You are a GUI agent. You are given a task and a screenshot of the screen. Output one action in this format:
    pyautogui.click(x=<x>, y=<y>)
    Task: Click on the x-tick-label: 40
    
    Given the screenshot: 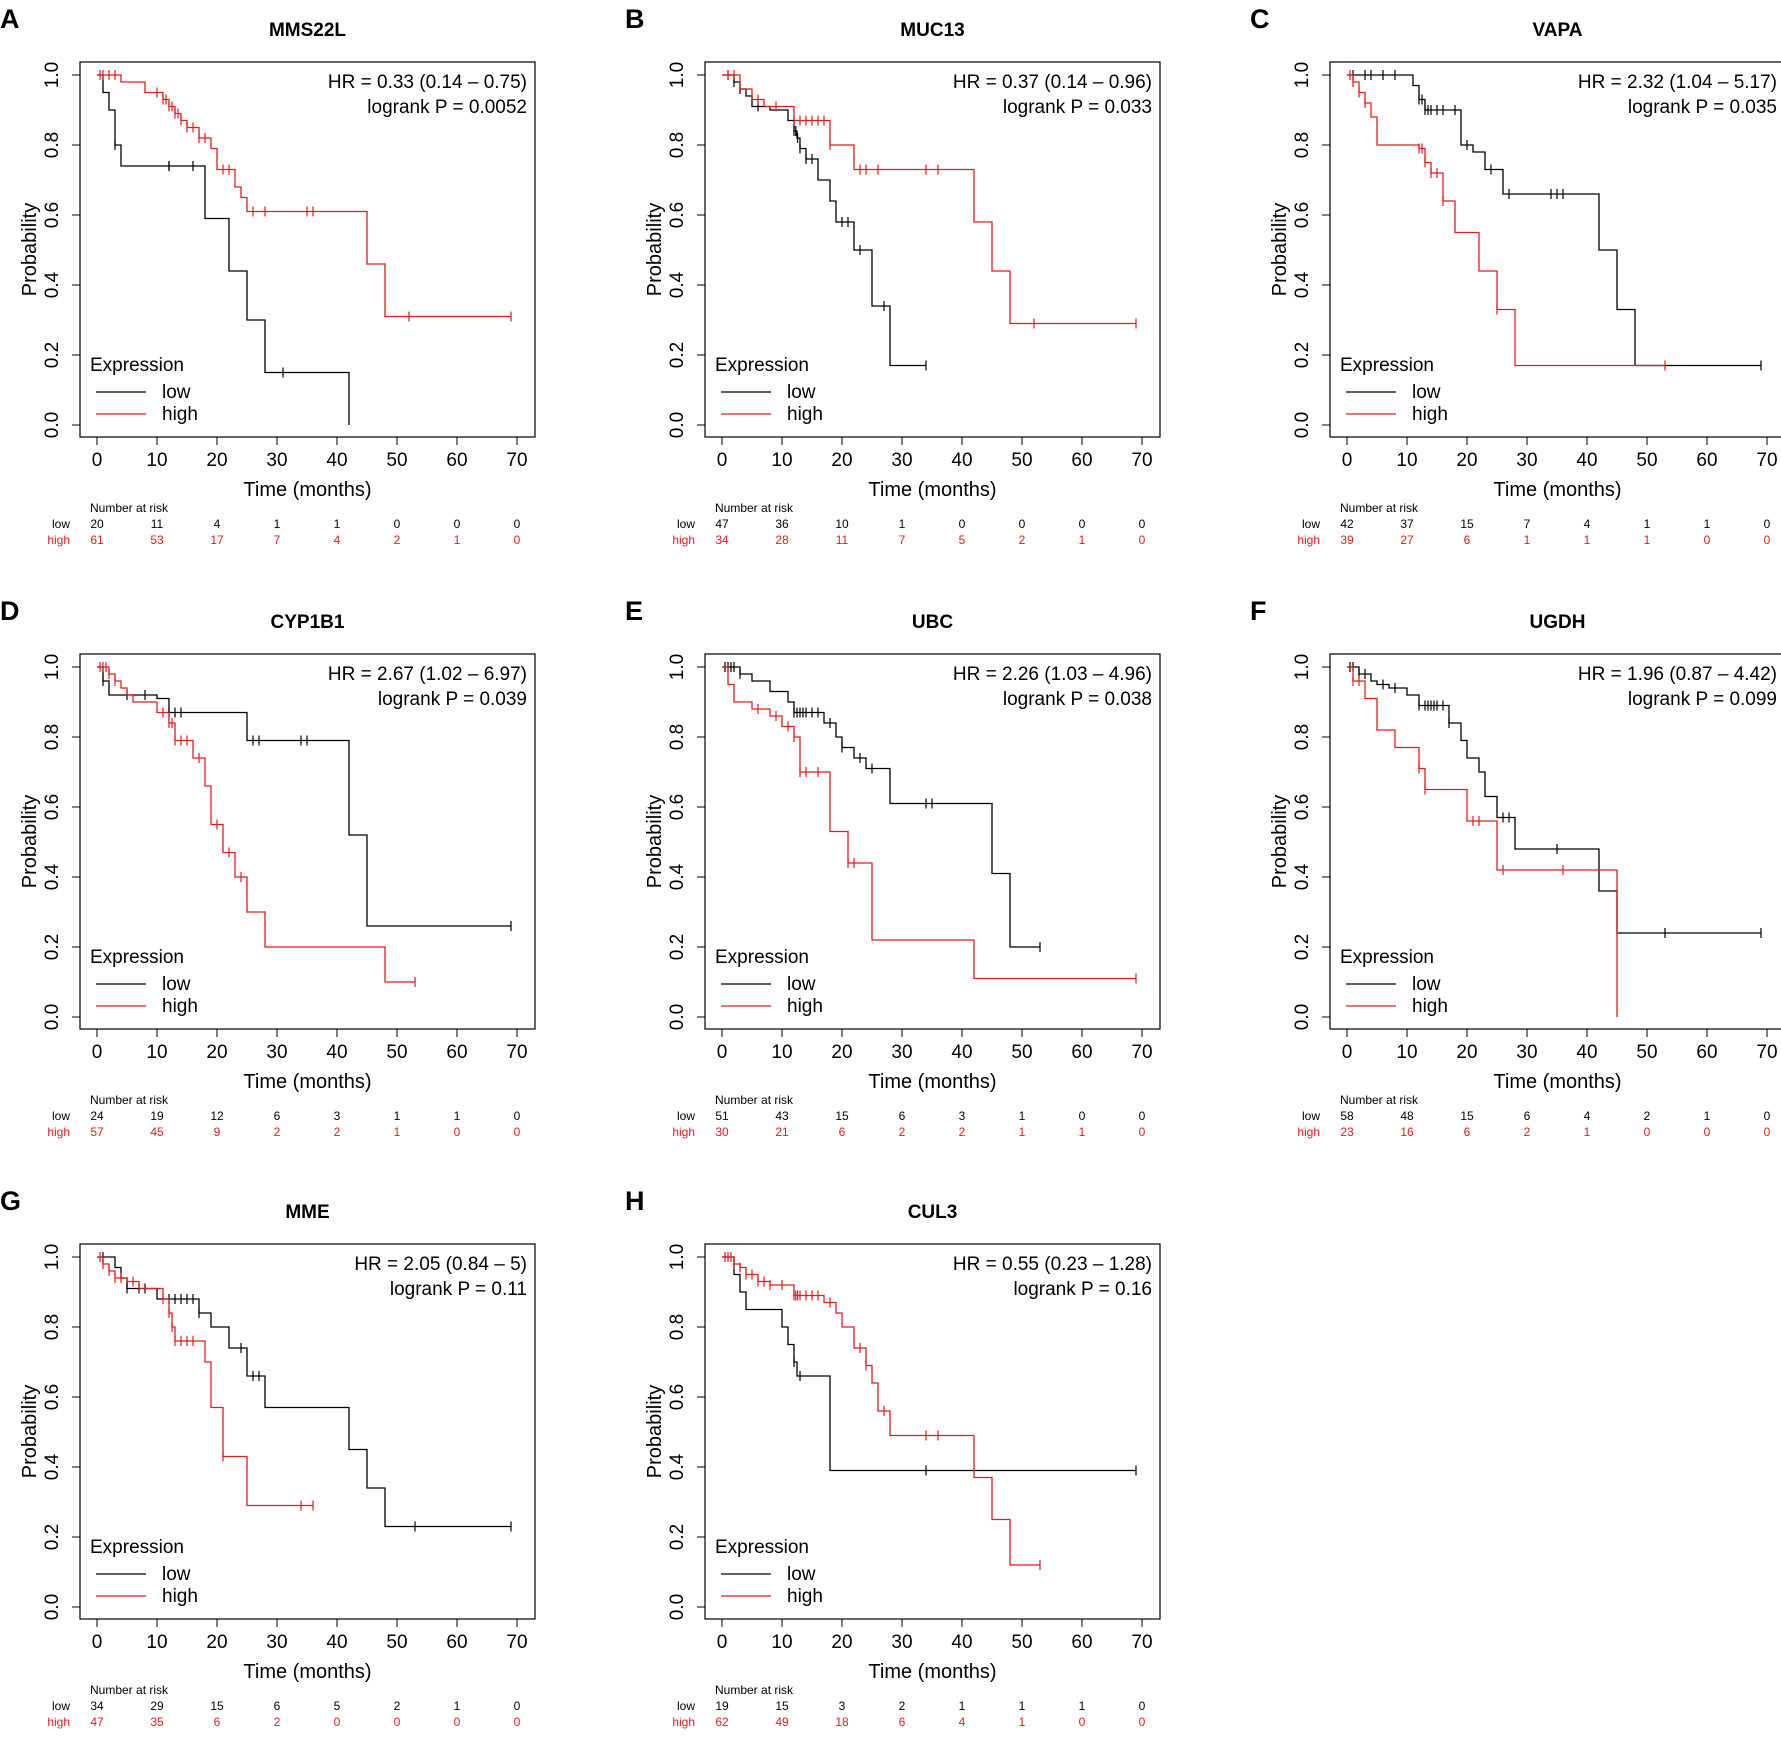 What is the action you would take?
    pyautogui.click(x=961, y=1052)
    